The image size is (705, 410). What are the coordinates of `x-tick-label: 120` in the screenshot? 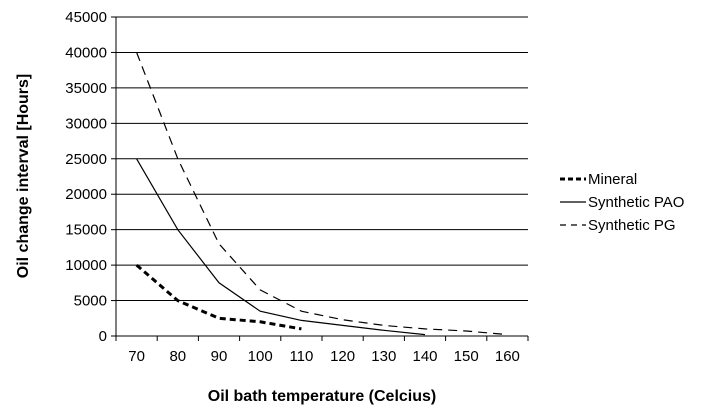 It's located at (342, 356).